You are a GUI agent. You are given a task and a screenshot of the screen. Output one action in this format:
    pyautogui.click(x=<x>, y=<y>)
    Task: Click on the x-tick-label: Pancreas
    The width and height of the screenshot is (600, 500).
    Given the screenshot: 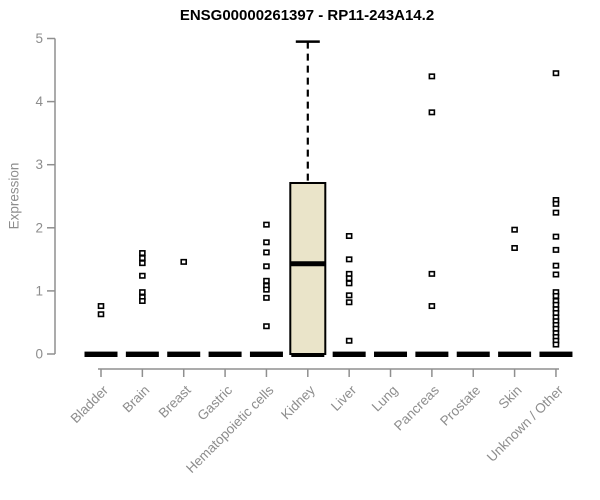 What is the action you would take?
    pyautogui.click(x=416, y=407)
    